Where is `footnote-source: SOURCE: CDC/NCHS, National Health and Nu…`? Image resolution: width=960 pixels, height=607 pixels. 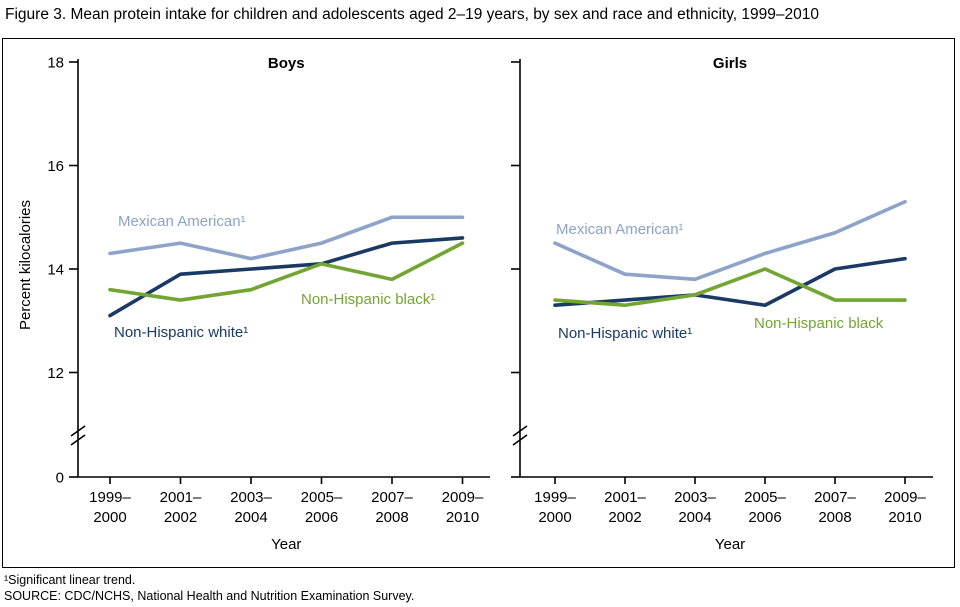 footnote-source: SOURCE: CDC/NCHS, National Health and Nu… is located at coordinates (209, 596).